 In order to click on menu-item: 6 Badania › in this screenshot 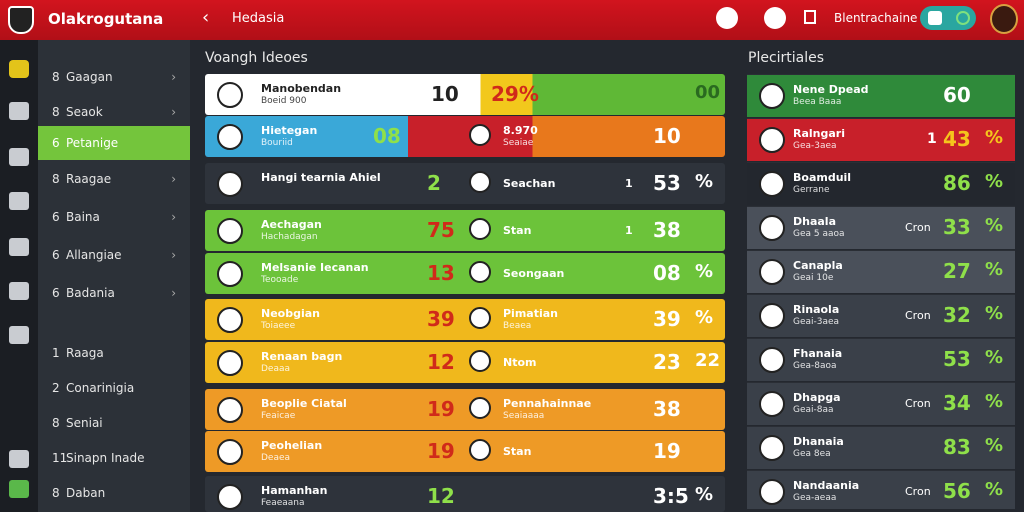, I will do `click(114, 293)`.